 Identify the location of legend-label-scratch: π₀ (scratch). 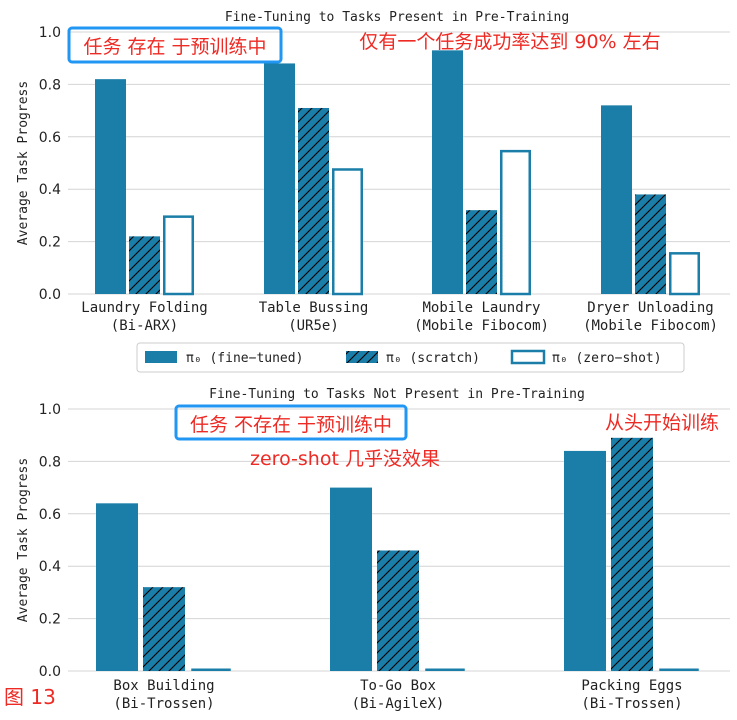
(433, 358).